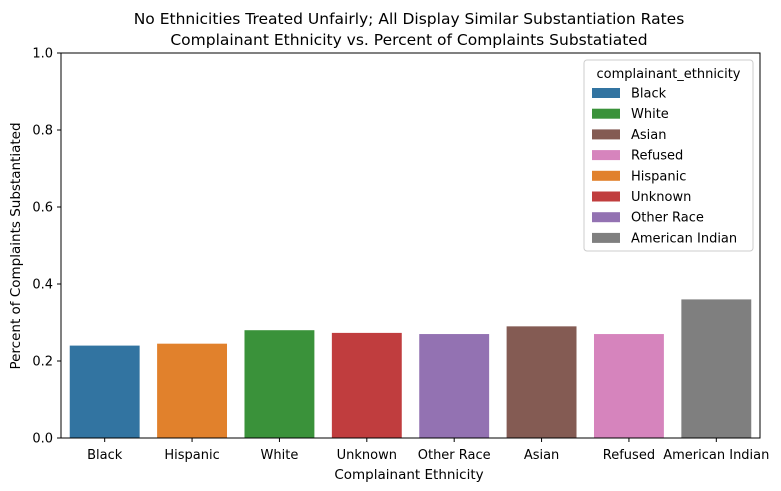 The width and height of the screenshot is (781, 491). I want to click on bar-unknown, so click(366, 385).